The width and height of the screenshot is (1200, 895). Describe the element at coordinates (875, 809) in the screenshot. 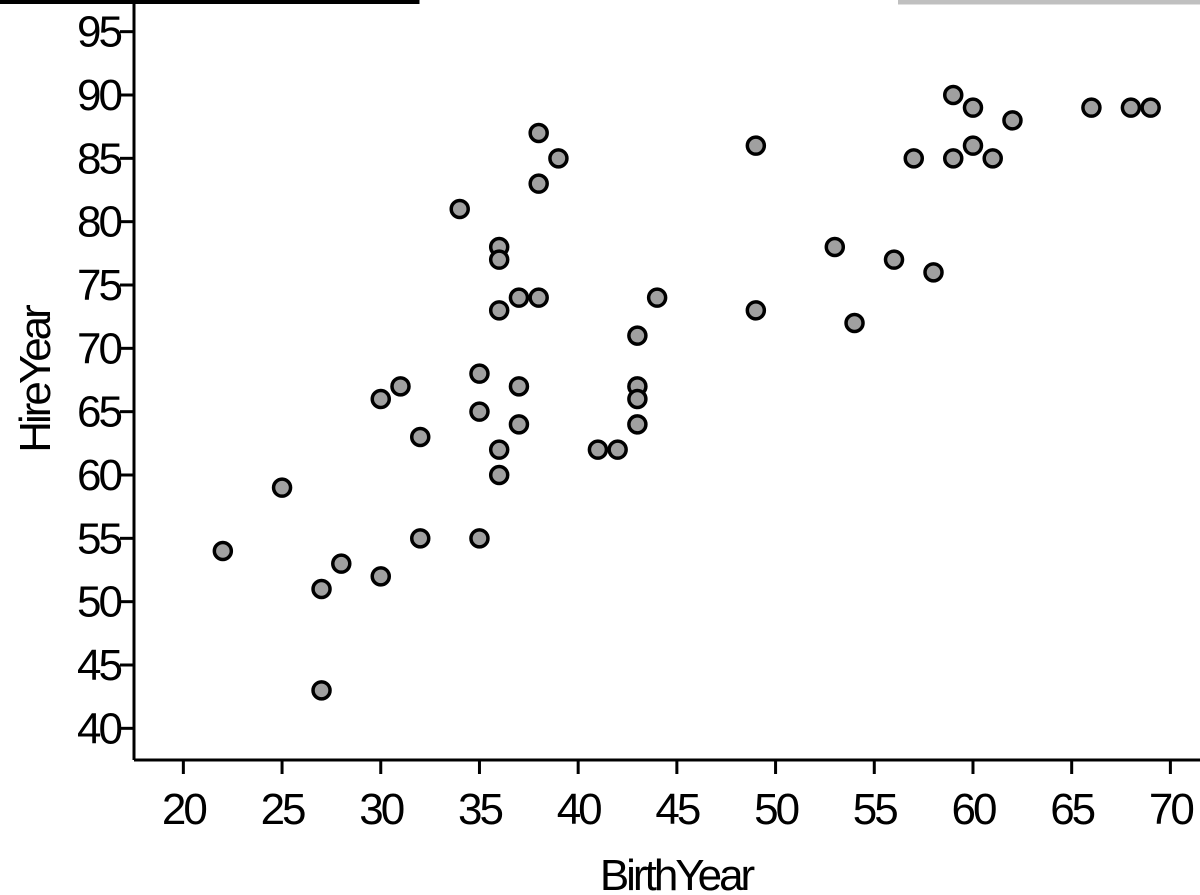

I see `x-tick-label: 55` at that location.